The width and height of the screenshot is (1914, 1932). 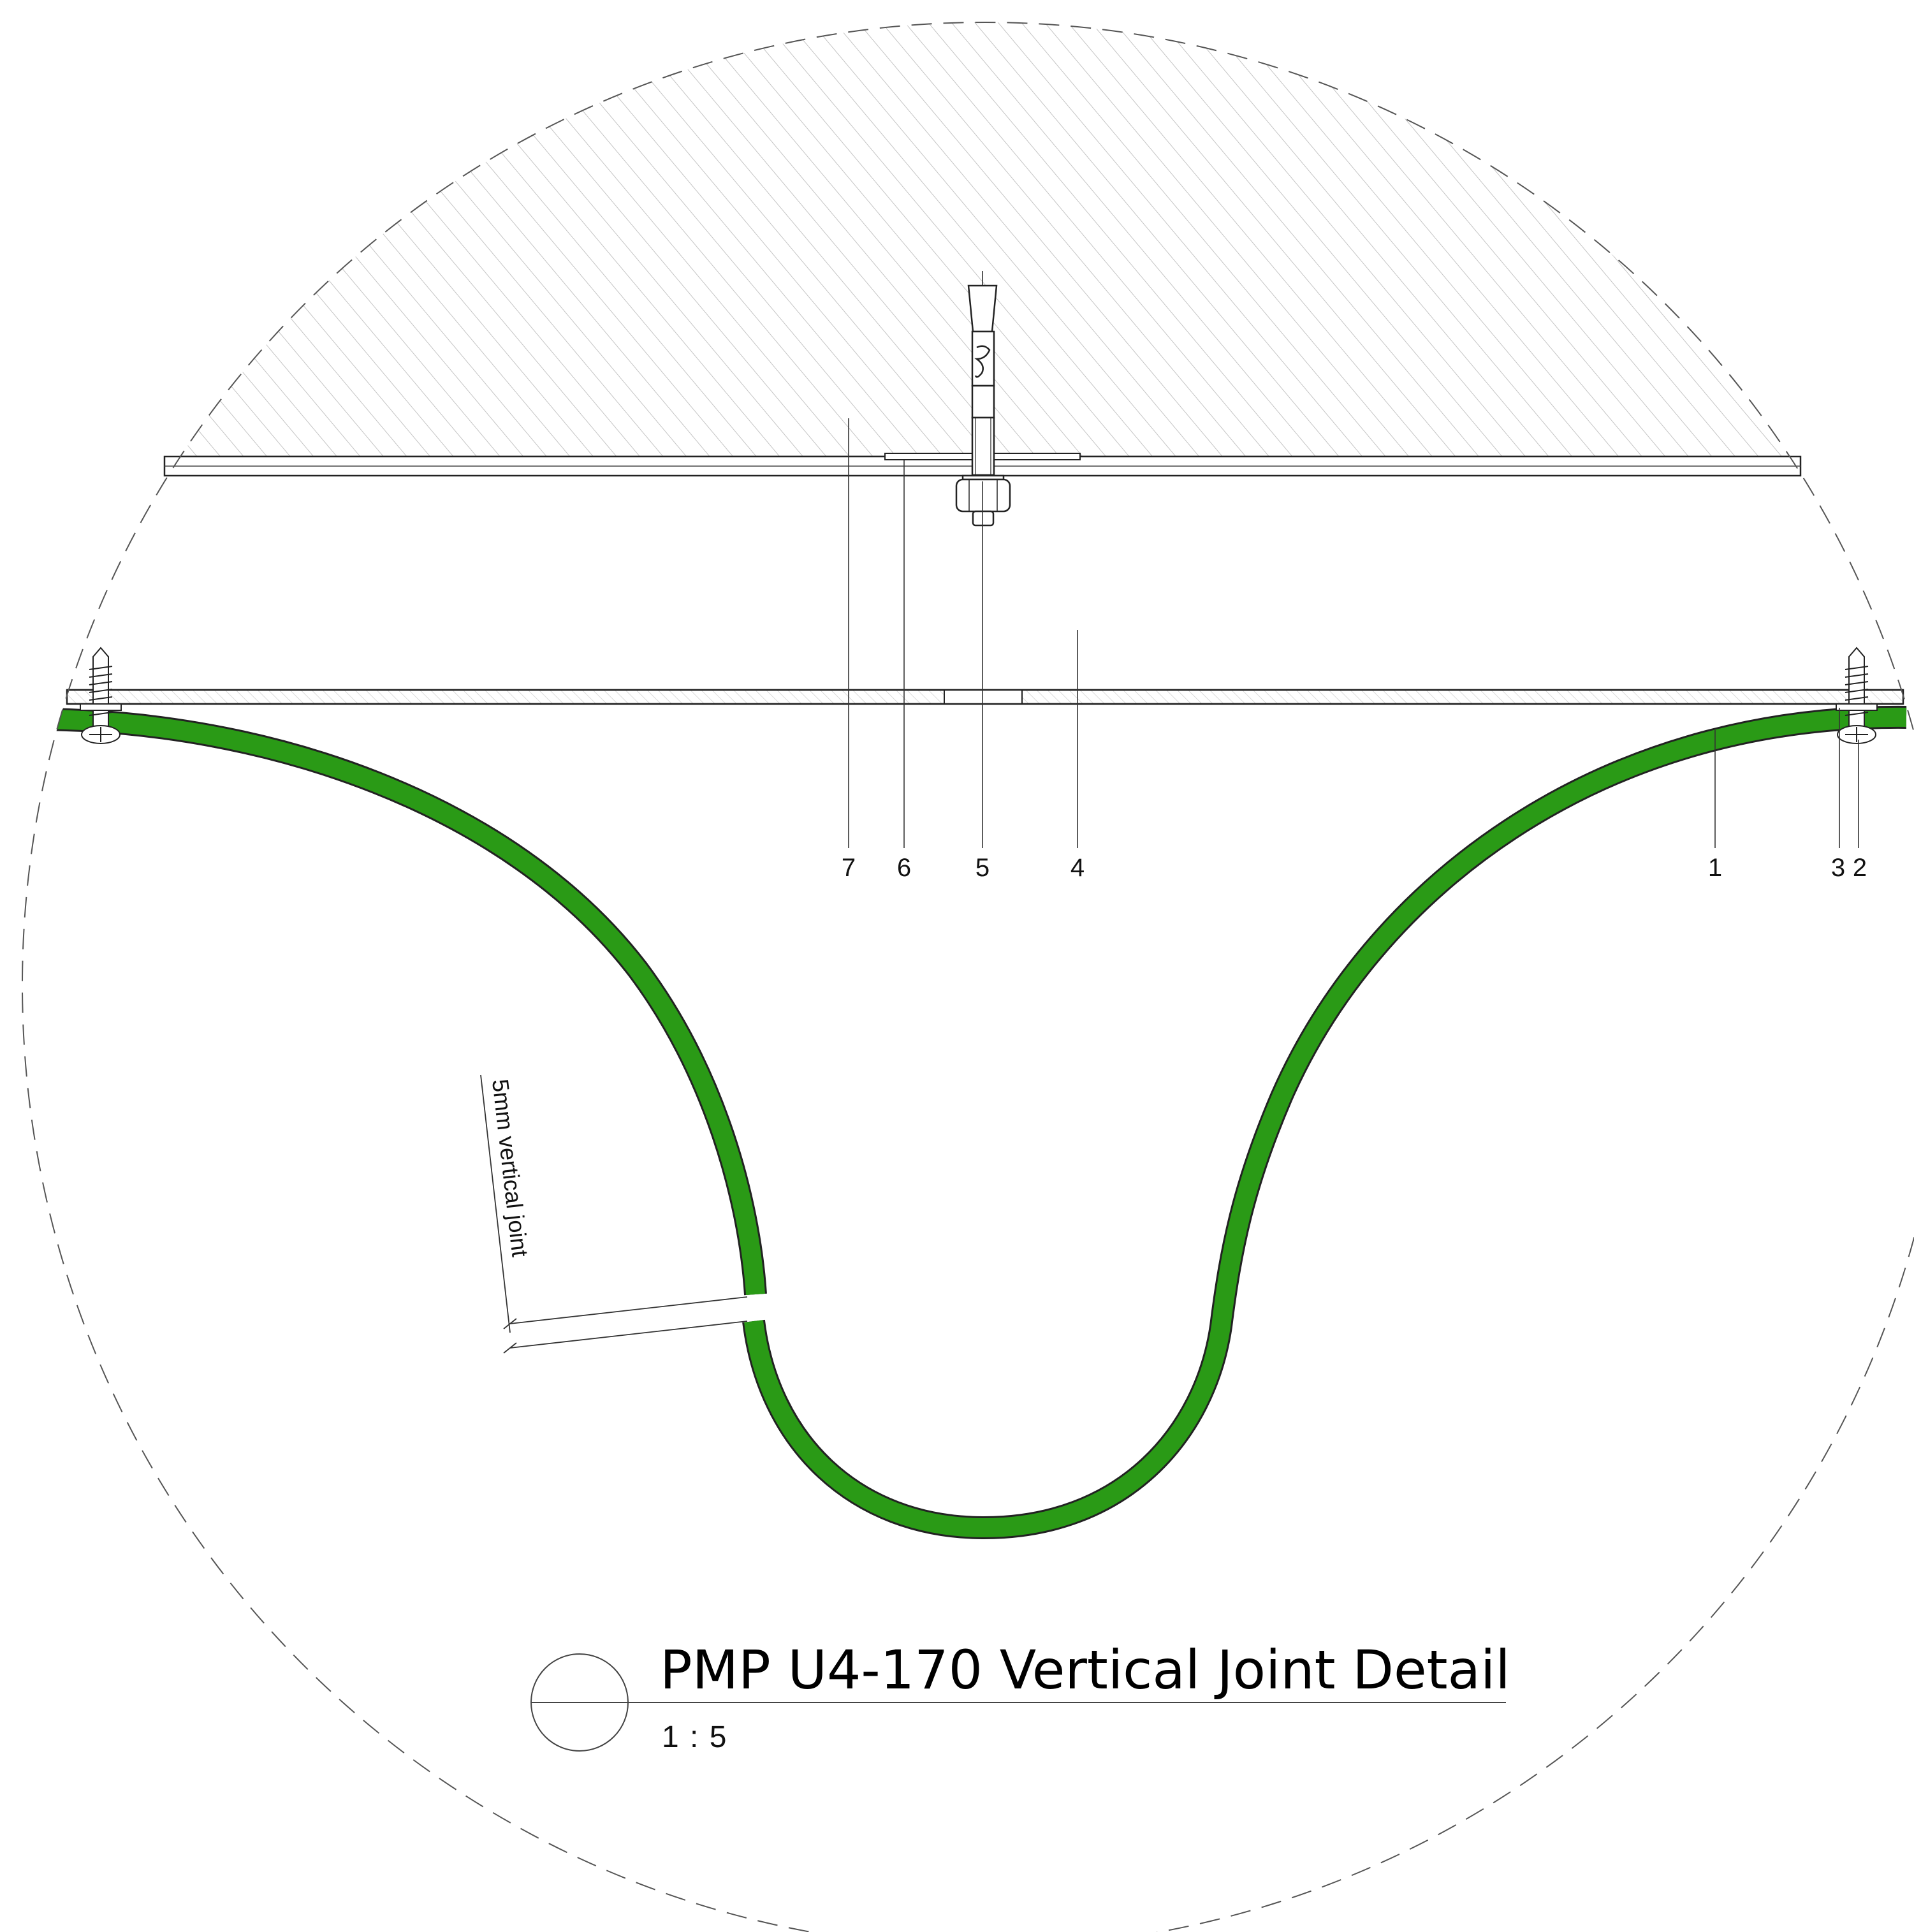 I want to click on leader-lines, so click(x=1353, y=633).